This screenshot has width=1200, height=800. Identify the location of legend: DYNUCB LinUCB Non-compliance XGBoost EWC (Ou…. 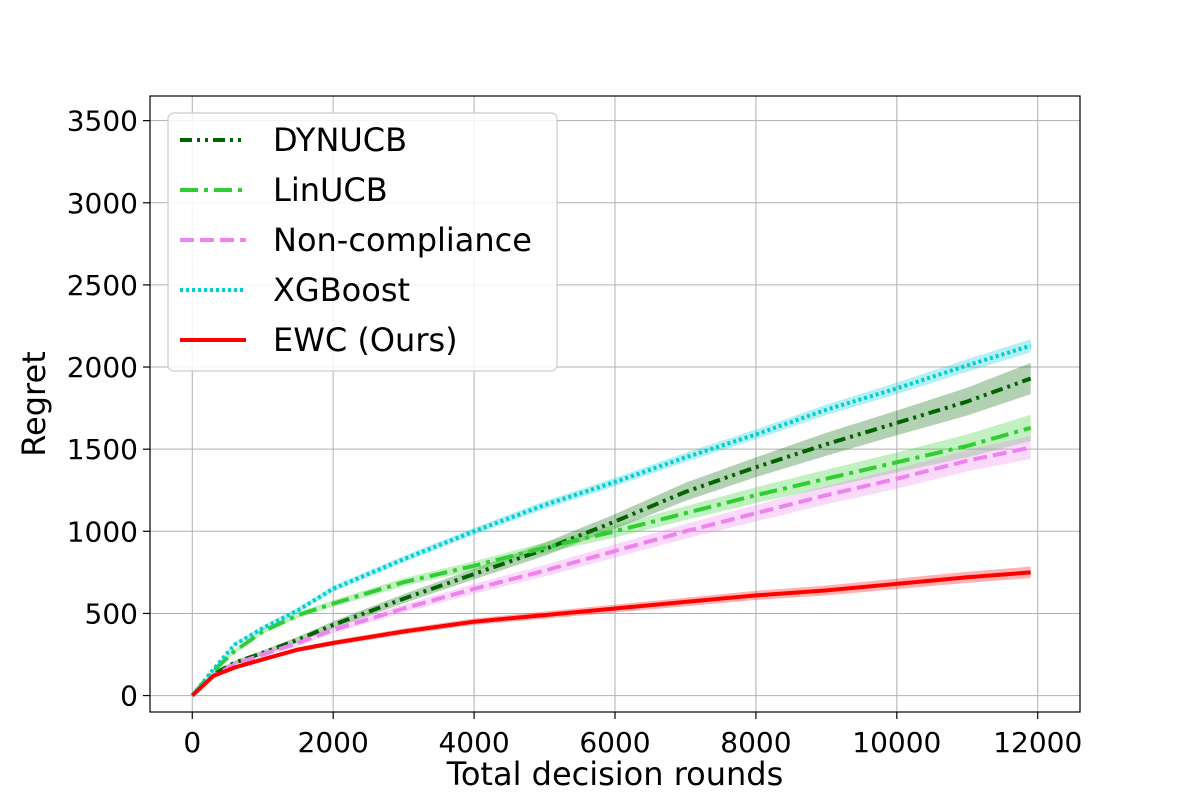
(362, 242).